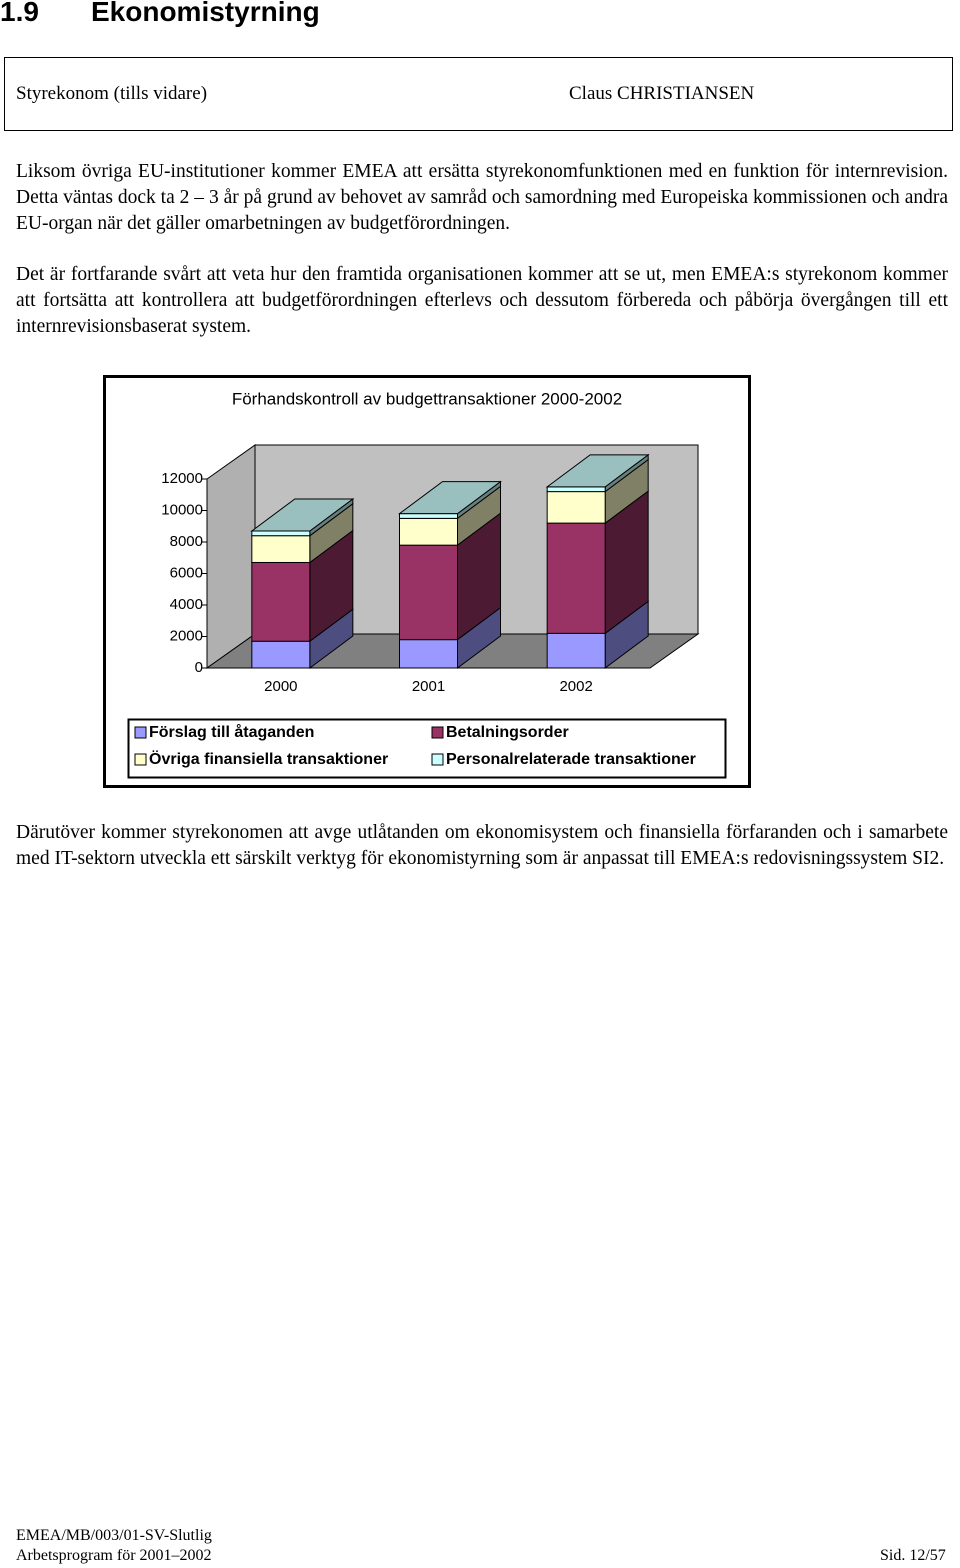 The width and height of the screenshot is (960, 1568). Describe the element at coordinates (571, 759) in the screenshot. I see `legend-label: Personalrelaterade transaktioner` at that location.